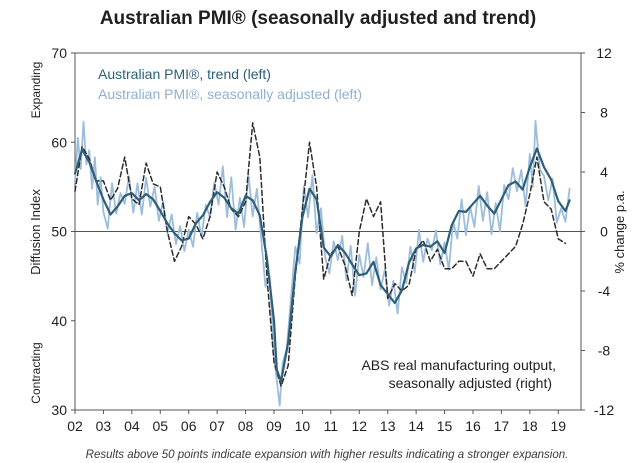 The image size is (640, 463). Describe the element at coordinates (359, 426) in the screenshot. I see `x-tick-label: 12` at that location.